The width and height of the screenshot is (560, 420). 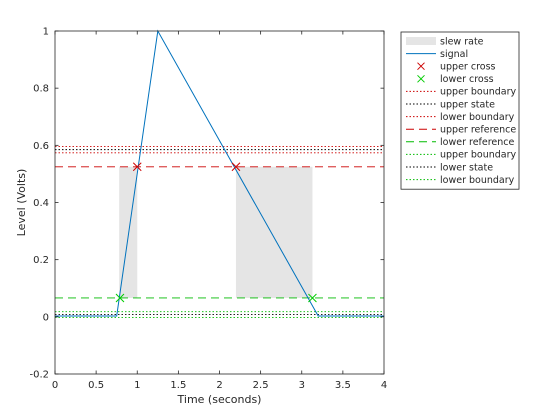 I want to click on legend-label: slew rate, so click(x=462, y=41).